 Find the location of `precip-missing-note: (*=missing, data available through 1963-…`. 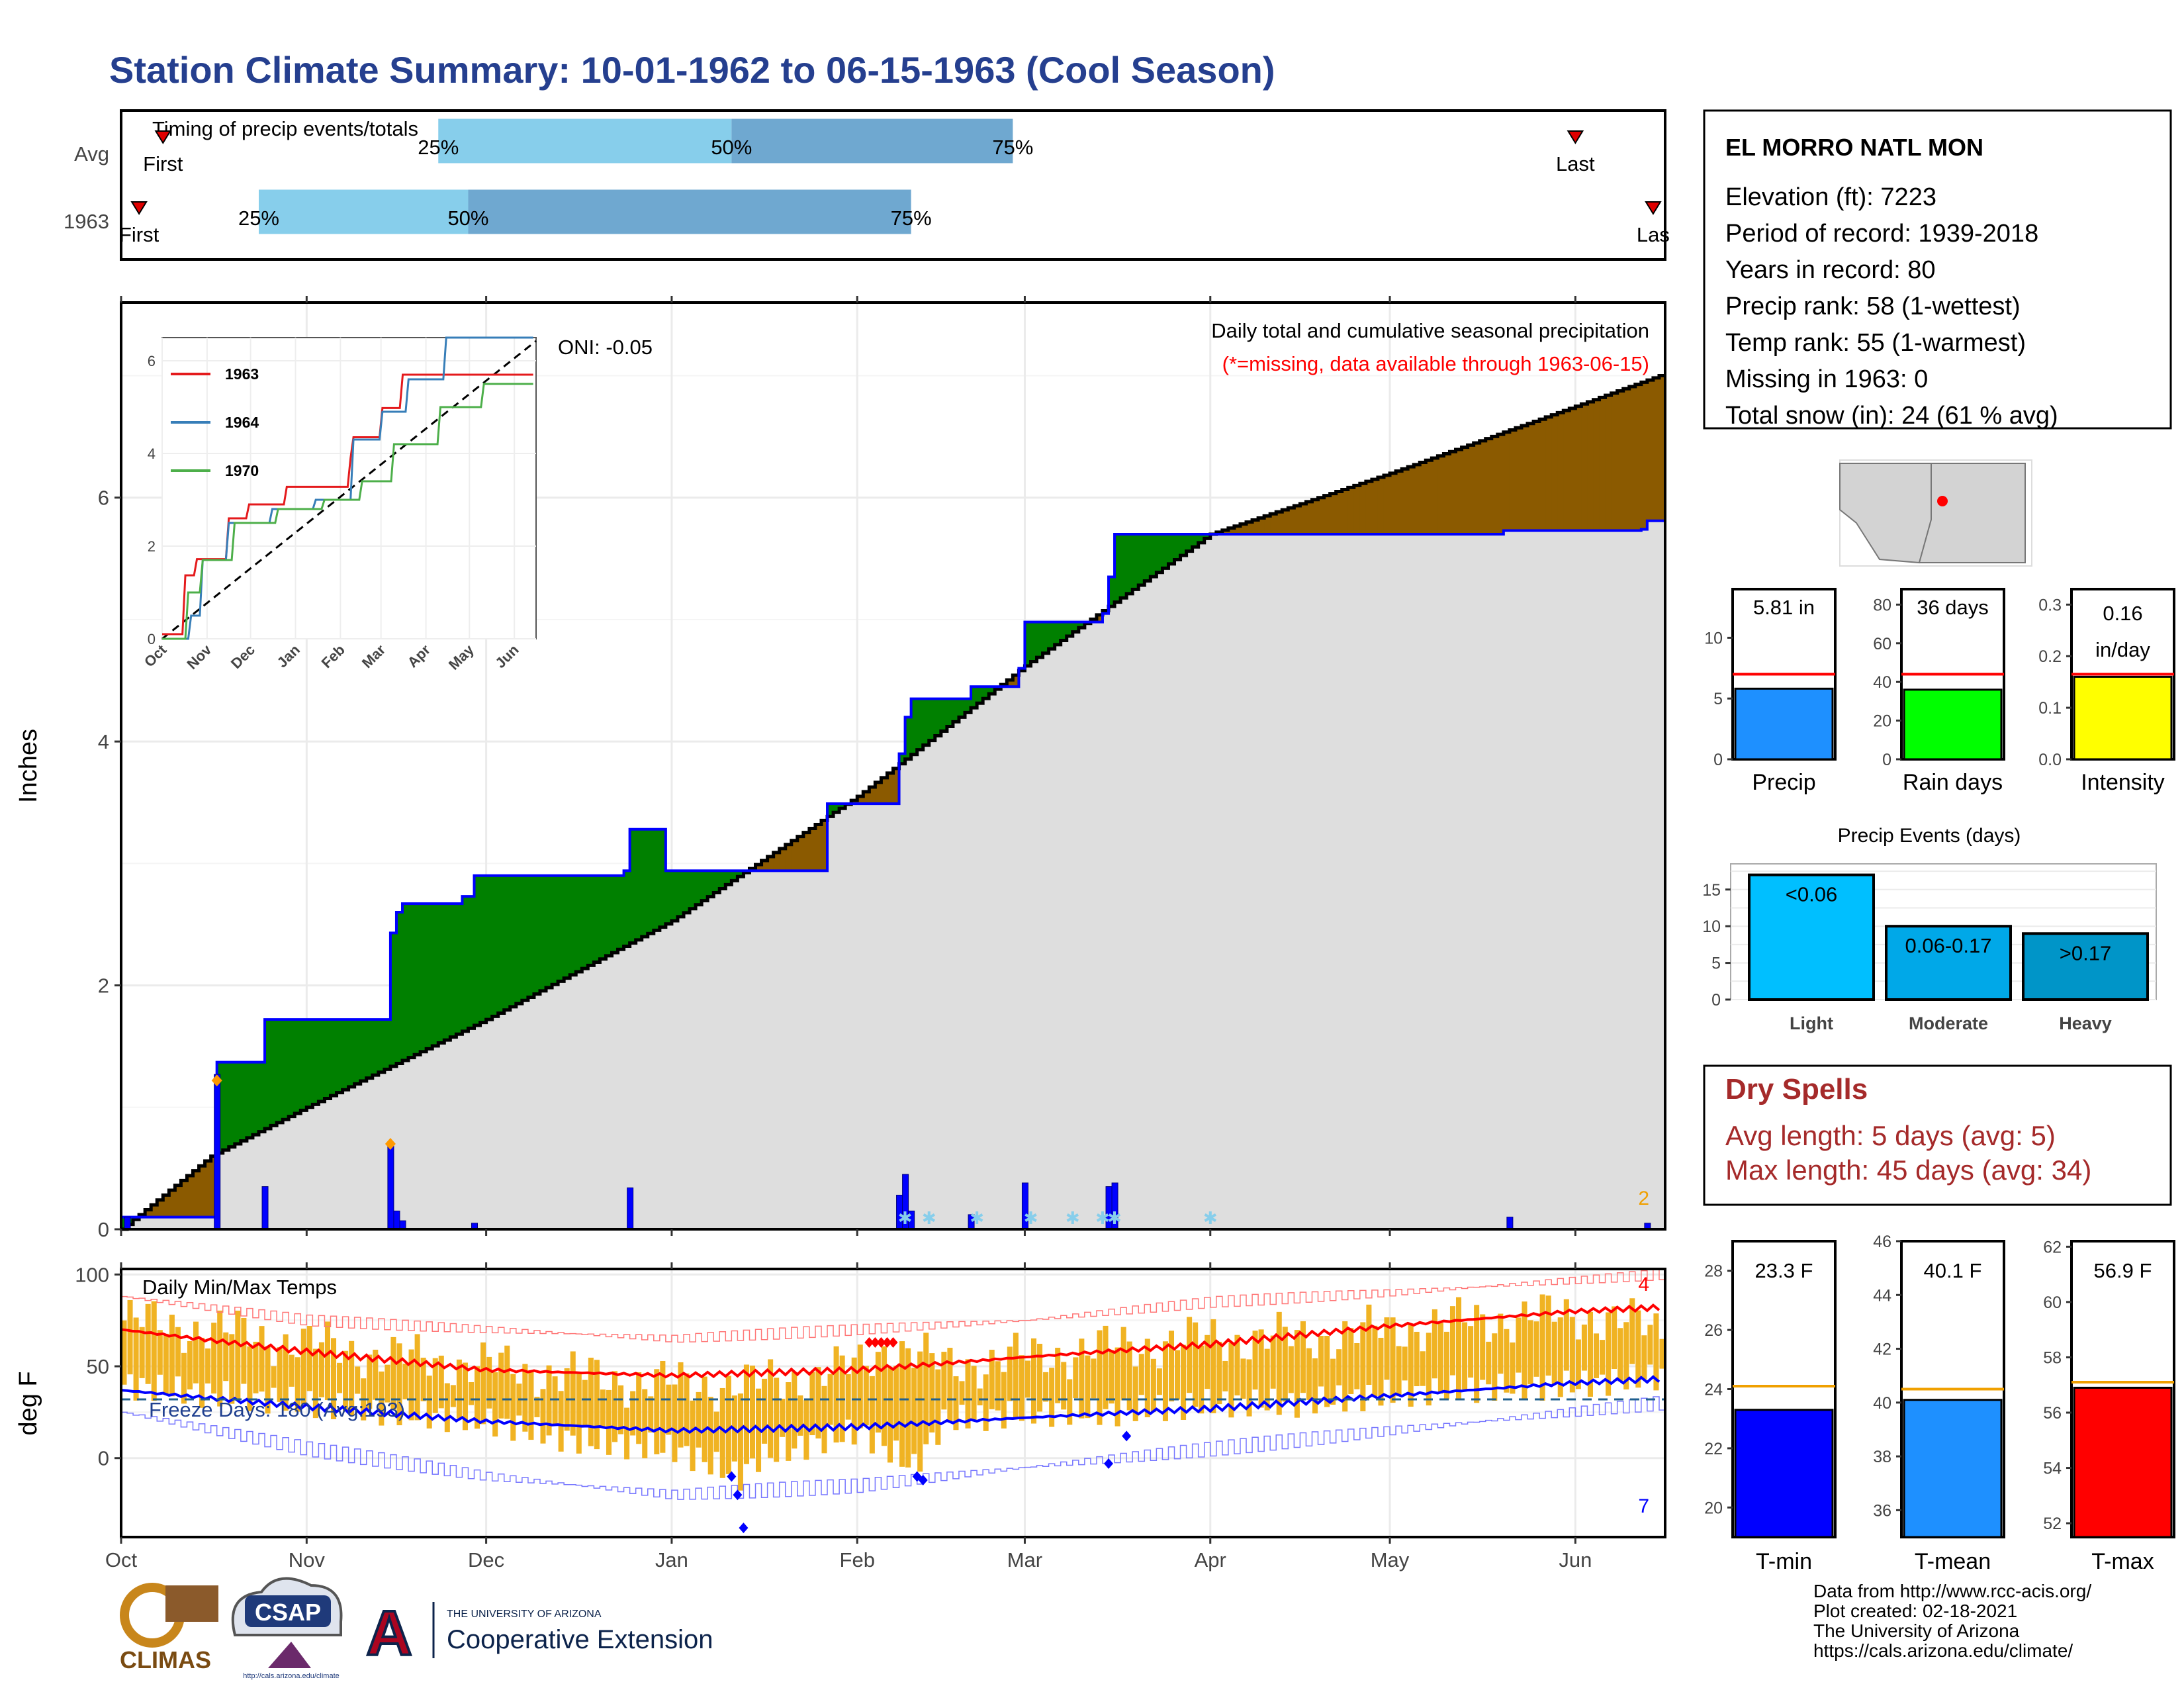

precip-missing-note: (*=missing, data available through 1963-… is located at coordinates (1436, 363).